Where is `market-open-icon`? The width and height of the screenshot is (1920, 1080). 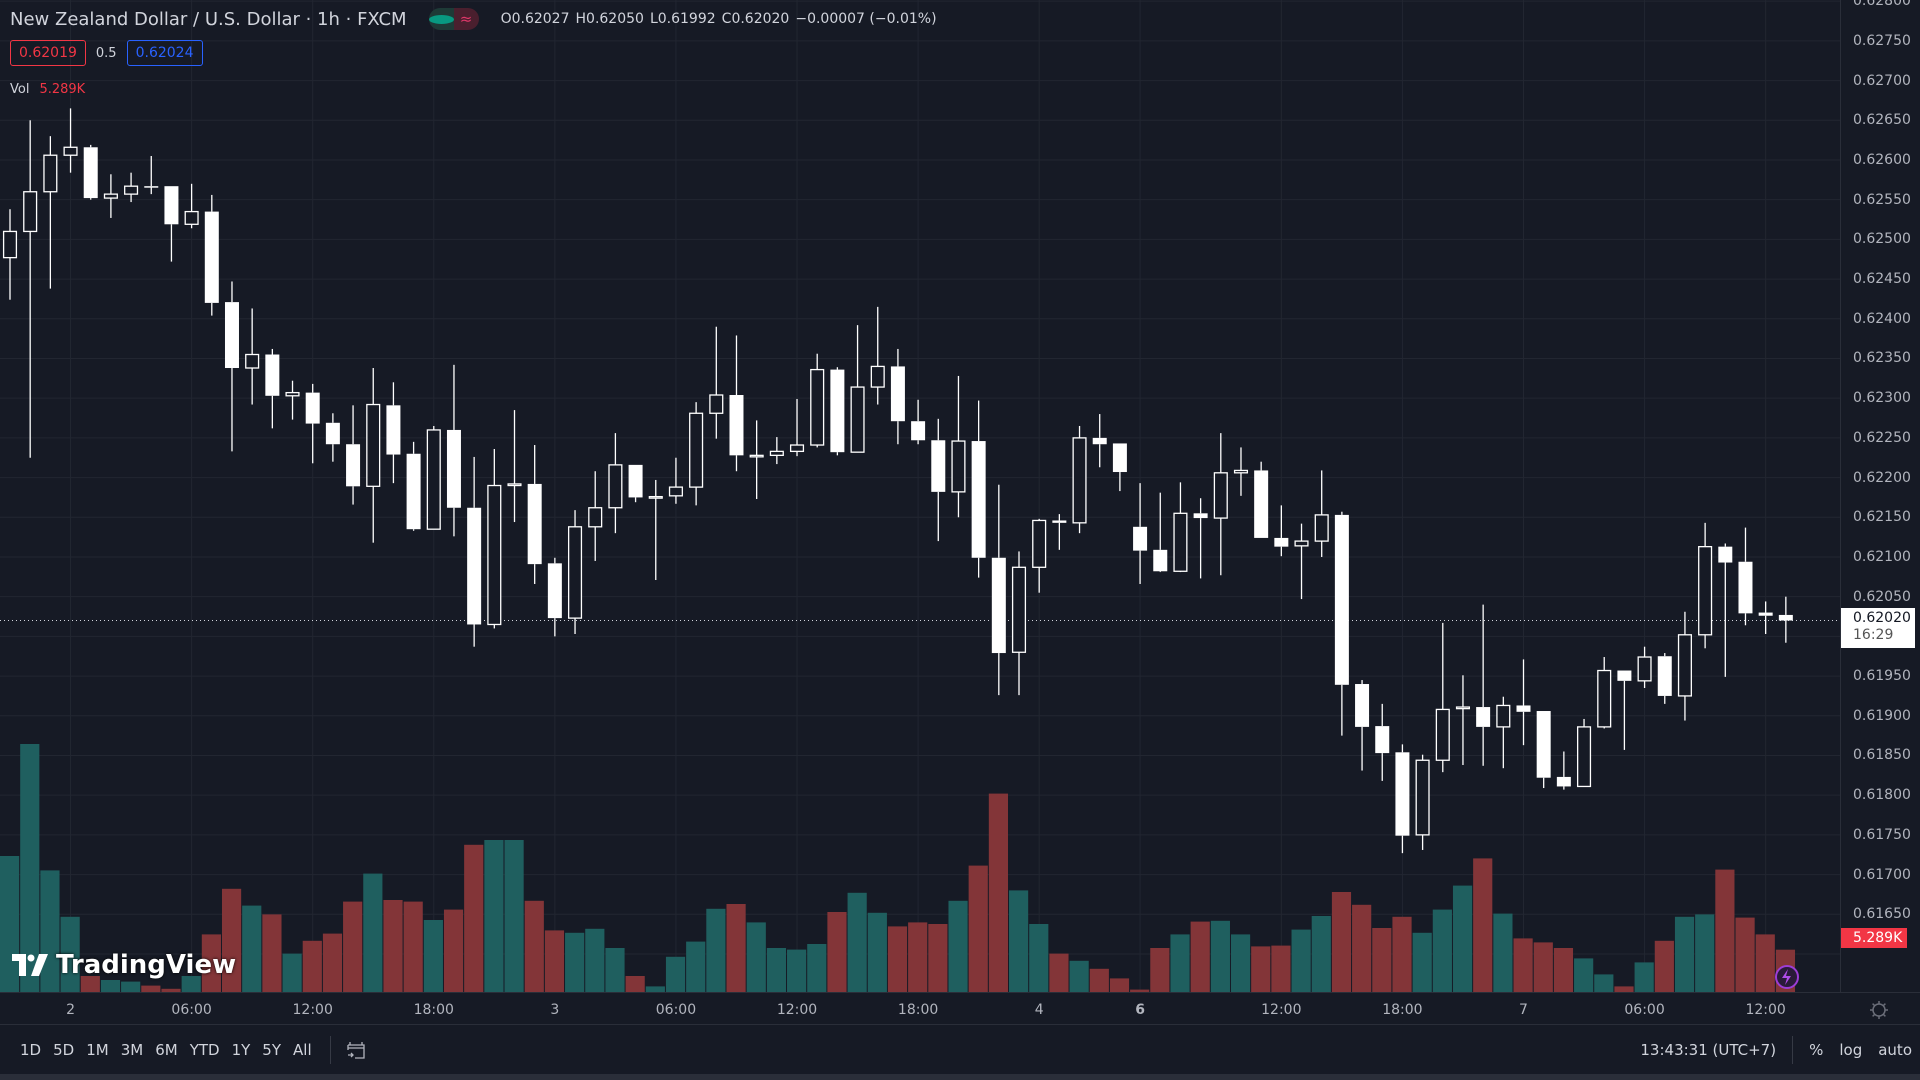
market-open-icon is located at coordinates (441, 19).